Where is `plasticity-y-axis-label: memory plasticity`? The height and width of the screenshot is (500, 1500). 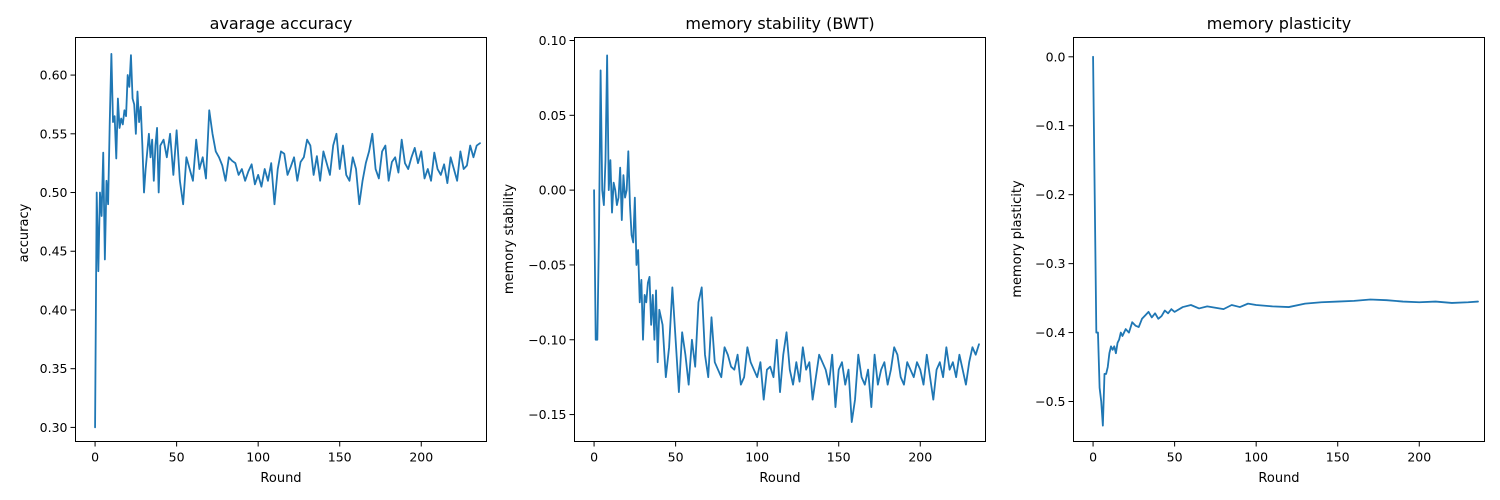 plasticity-y-axis-label: memory plasticity is located at coordinates (1017, 239).